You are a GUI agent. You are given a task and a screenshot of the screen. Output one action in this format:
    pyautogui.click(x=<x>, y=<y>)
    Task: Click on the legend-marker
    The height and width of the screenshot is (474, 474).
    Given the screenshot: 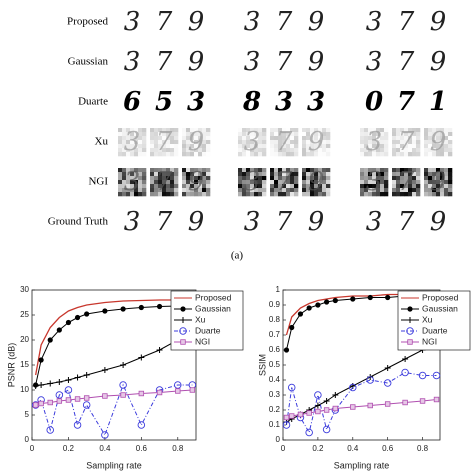 What is the action you would take?
    pyautogui.click(x=410, y=331)
    